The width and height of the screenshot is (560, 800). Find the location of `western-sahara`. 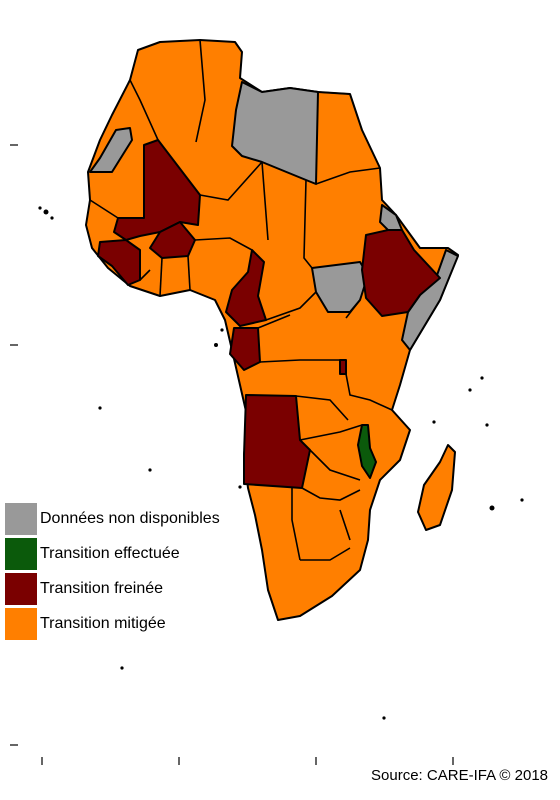

western-sahara is located at coordinates (111, 150).